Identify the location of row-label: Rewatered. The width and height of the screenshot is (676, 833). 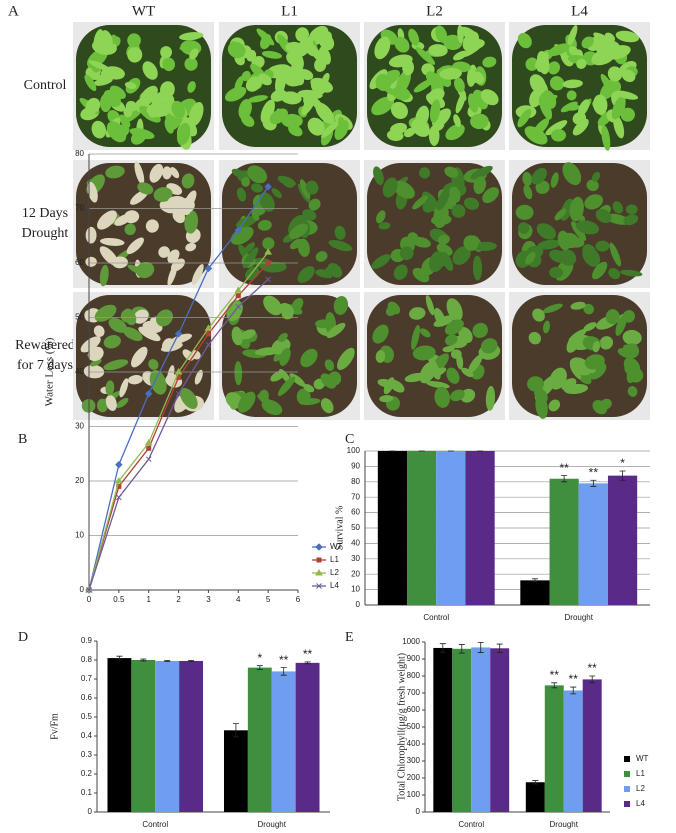
(45, 345).